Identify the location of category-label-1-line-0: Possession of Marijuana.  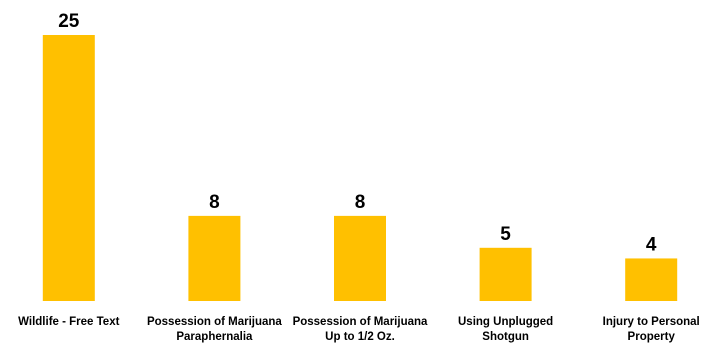
(214, 322).